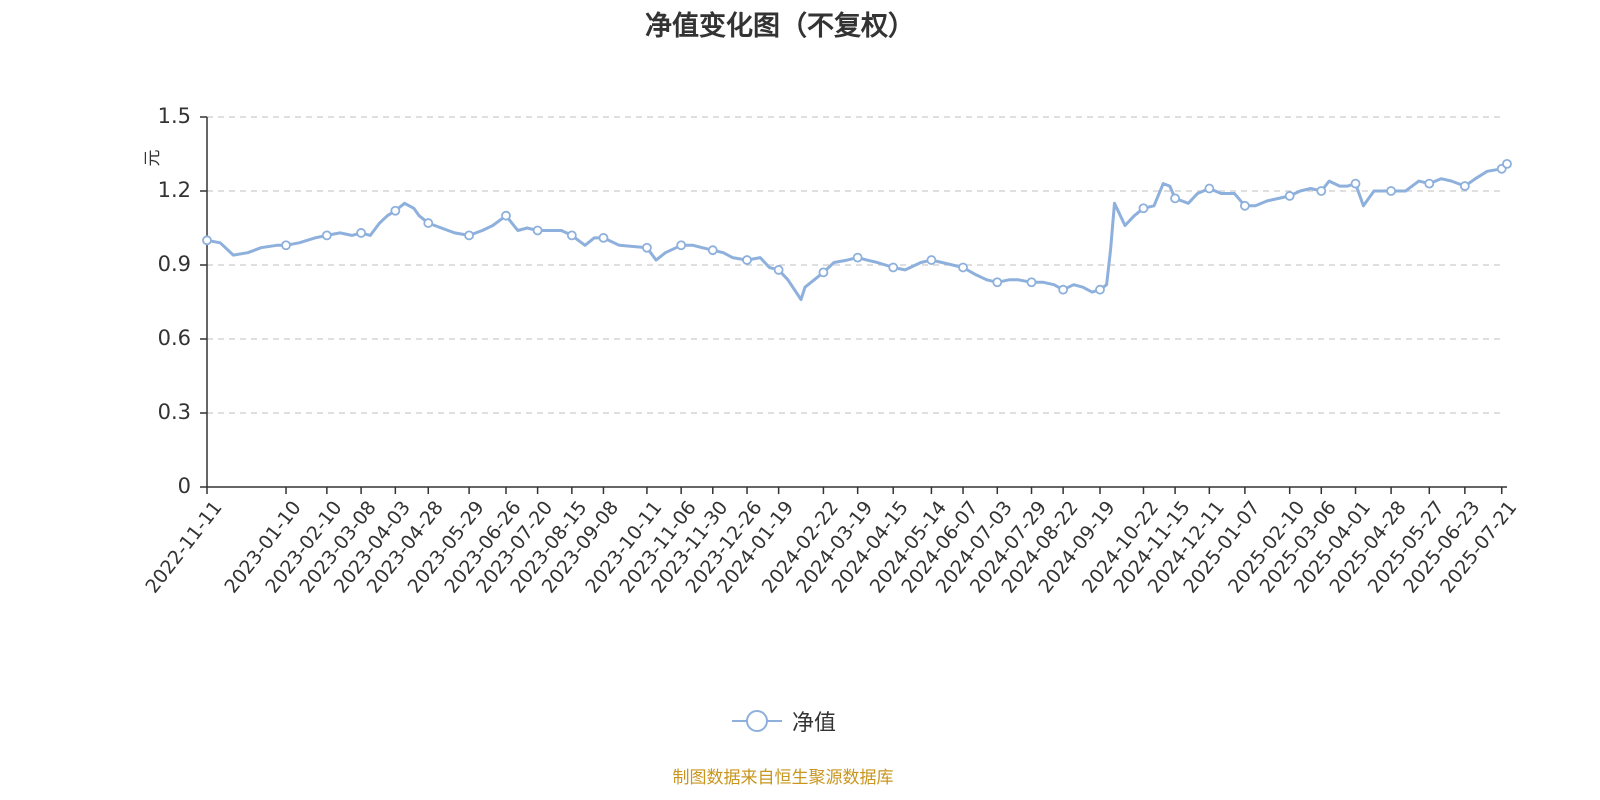  What do you see at coordinates (783, 778) in the screenshot?
I see `source-note: 制图数据来自恒生聚源数据库` at bounding box center [783, 778].